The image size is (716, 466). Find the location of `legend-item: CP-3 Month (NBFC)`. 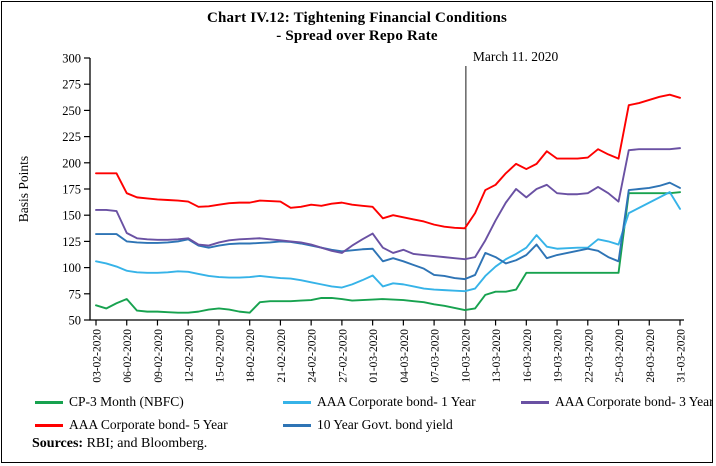

legend-item: CP-3 Month (NBFC) is located at coordinates (109, 402).